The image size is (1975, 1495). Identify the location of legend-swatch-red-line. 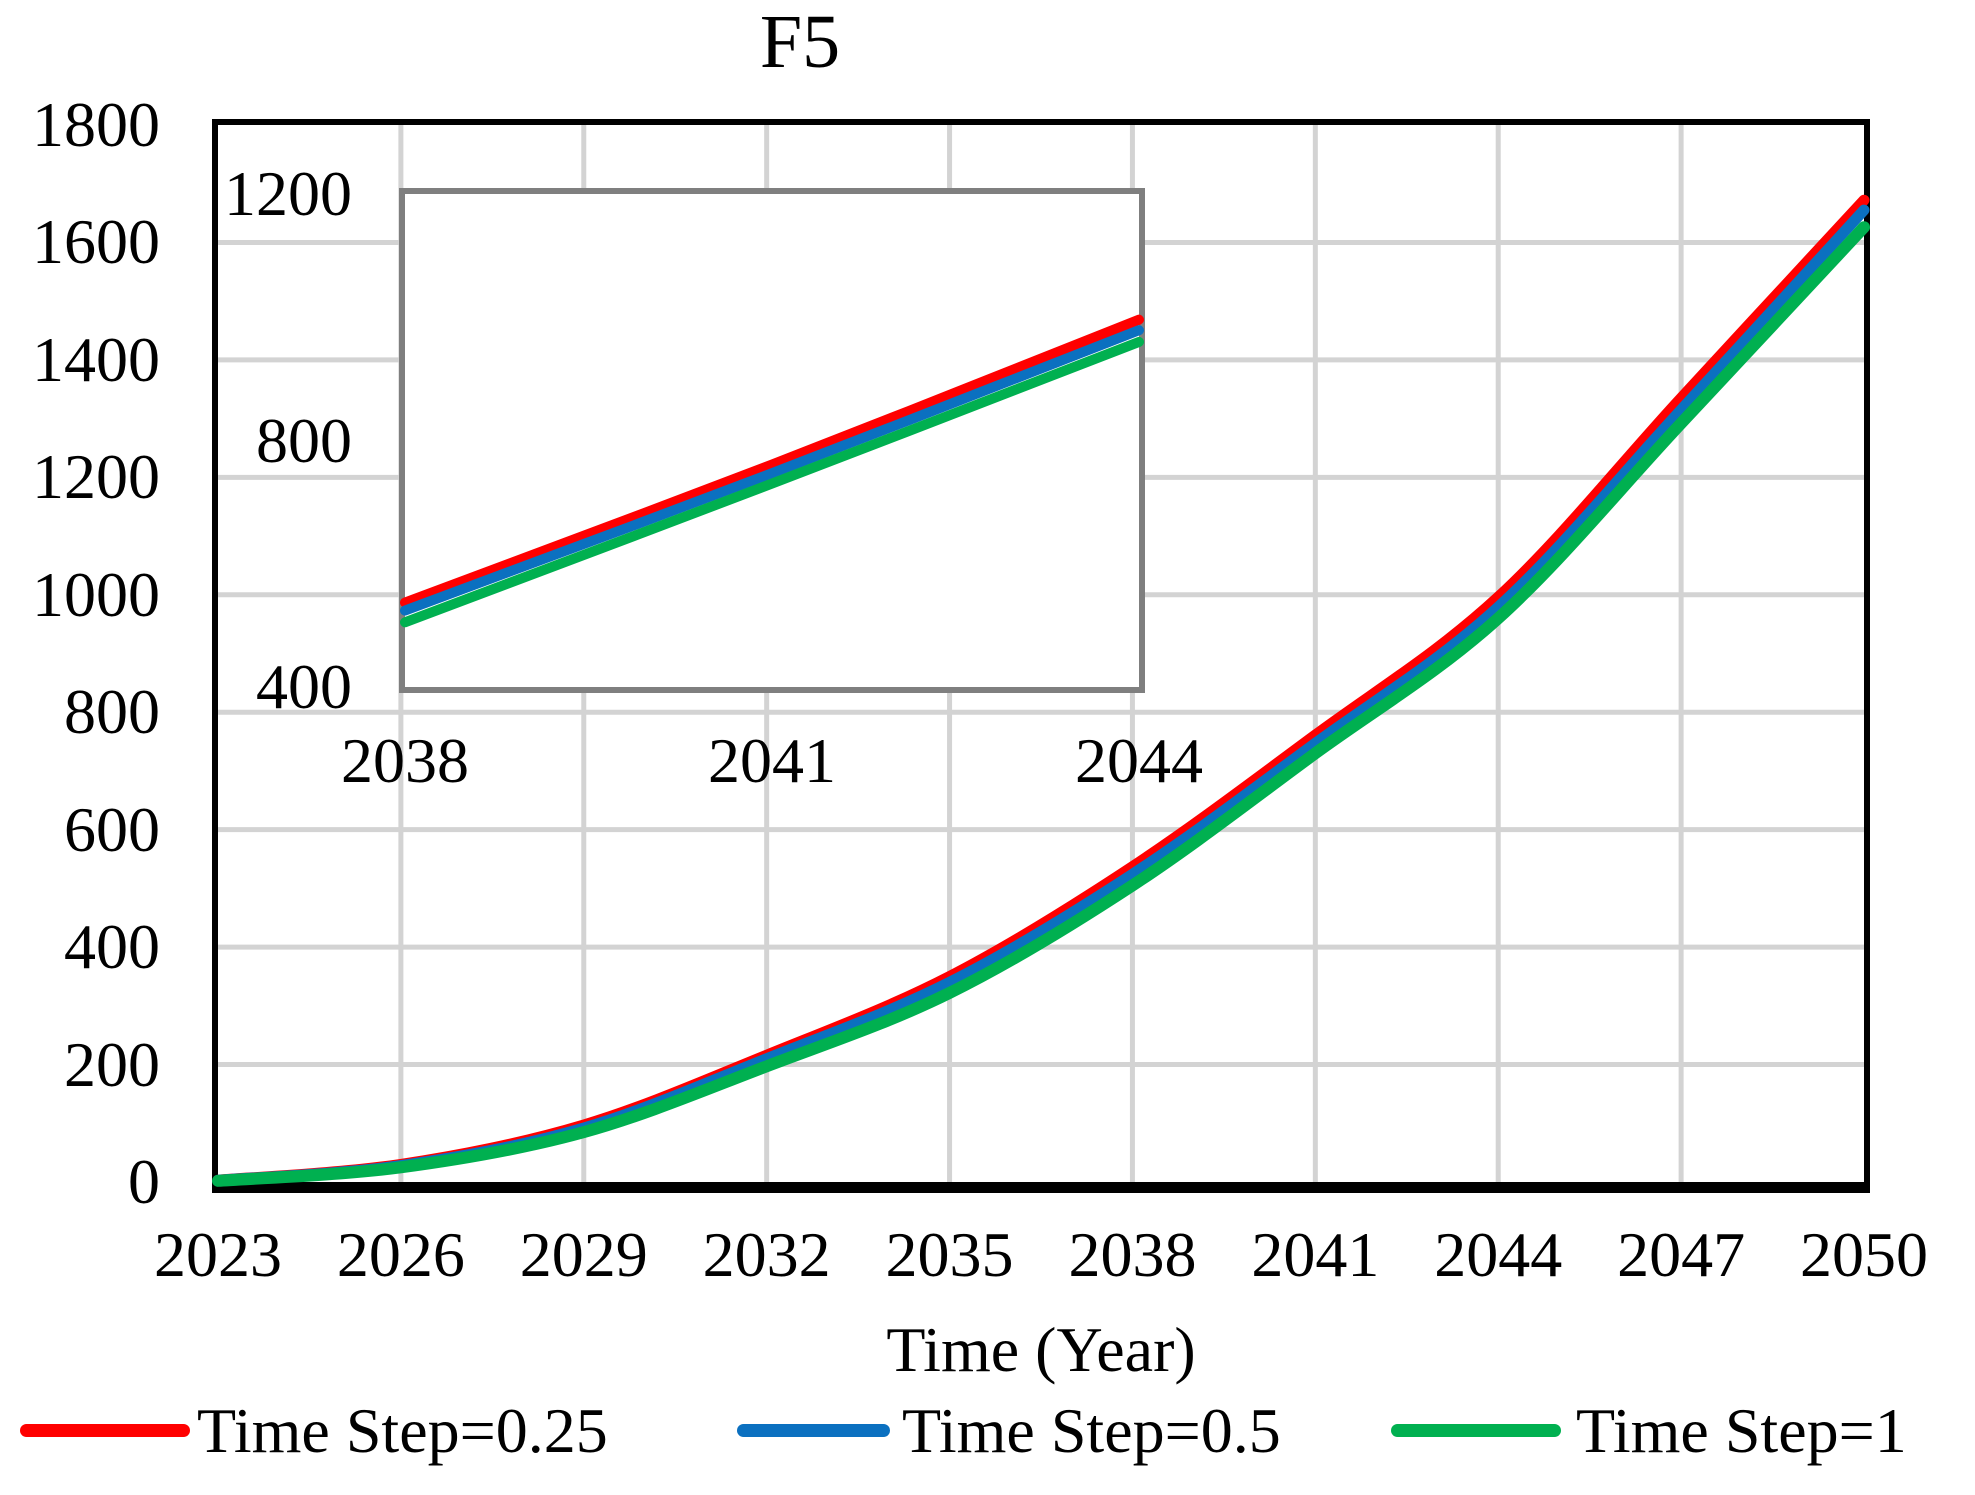
(105, 1430).